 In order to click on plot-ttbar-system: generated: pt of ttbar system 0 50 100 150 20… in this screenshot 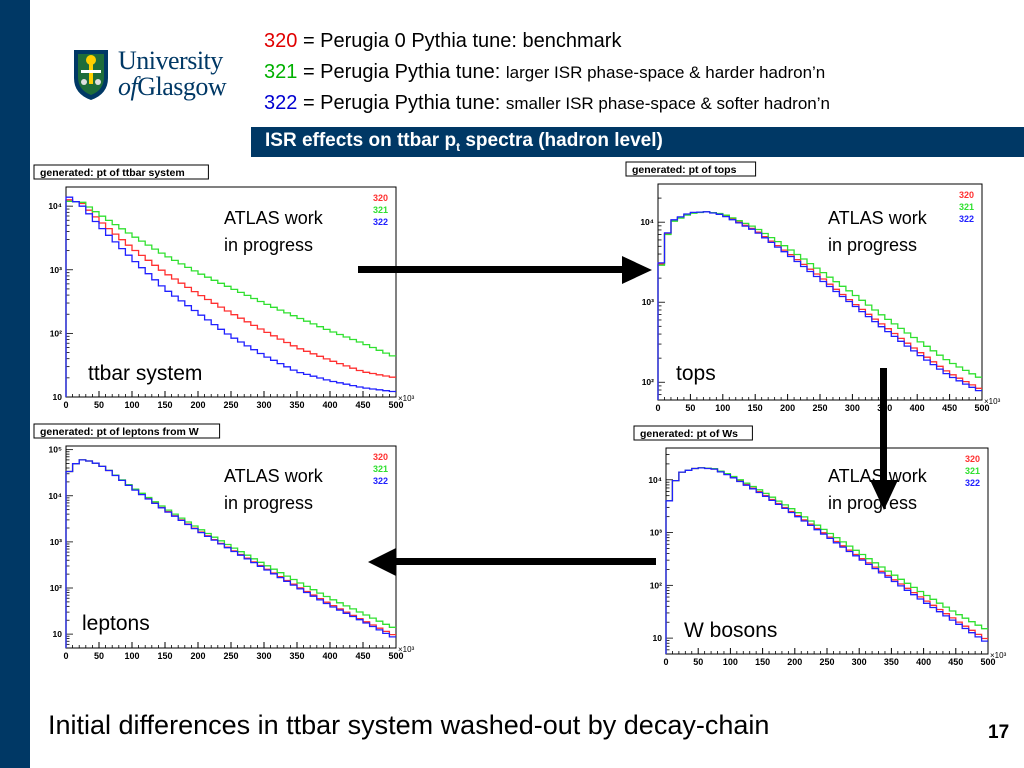, I will do `click(226, 288)`.